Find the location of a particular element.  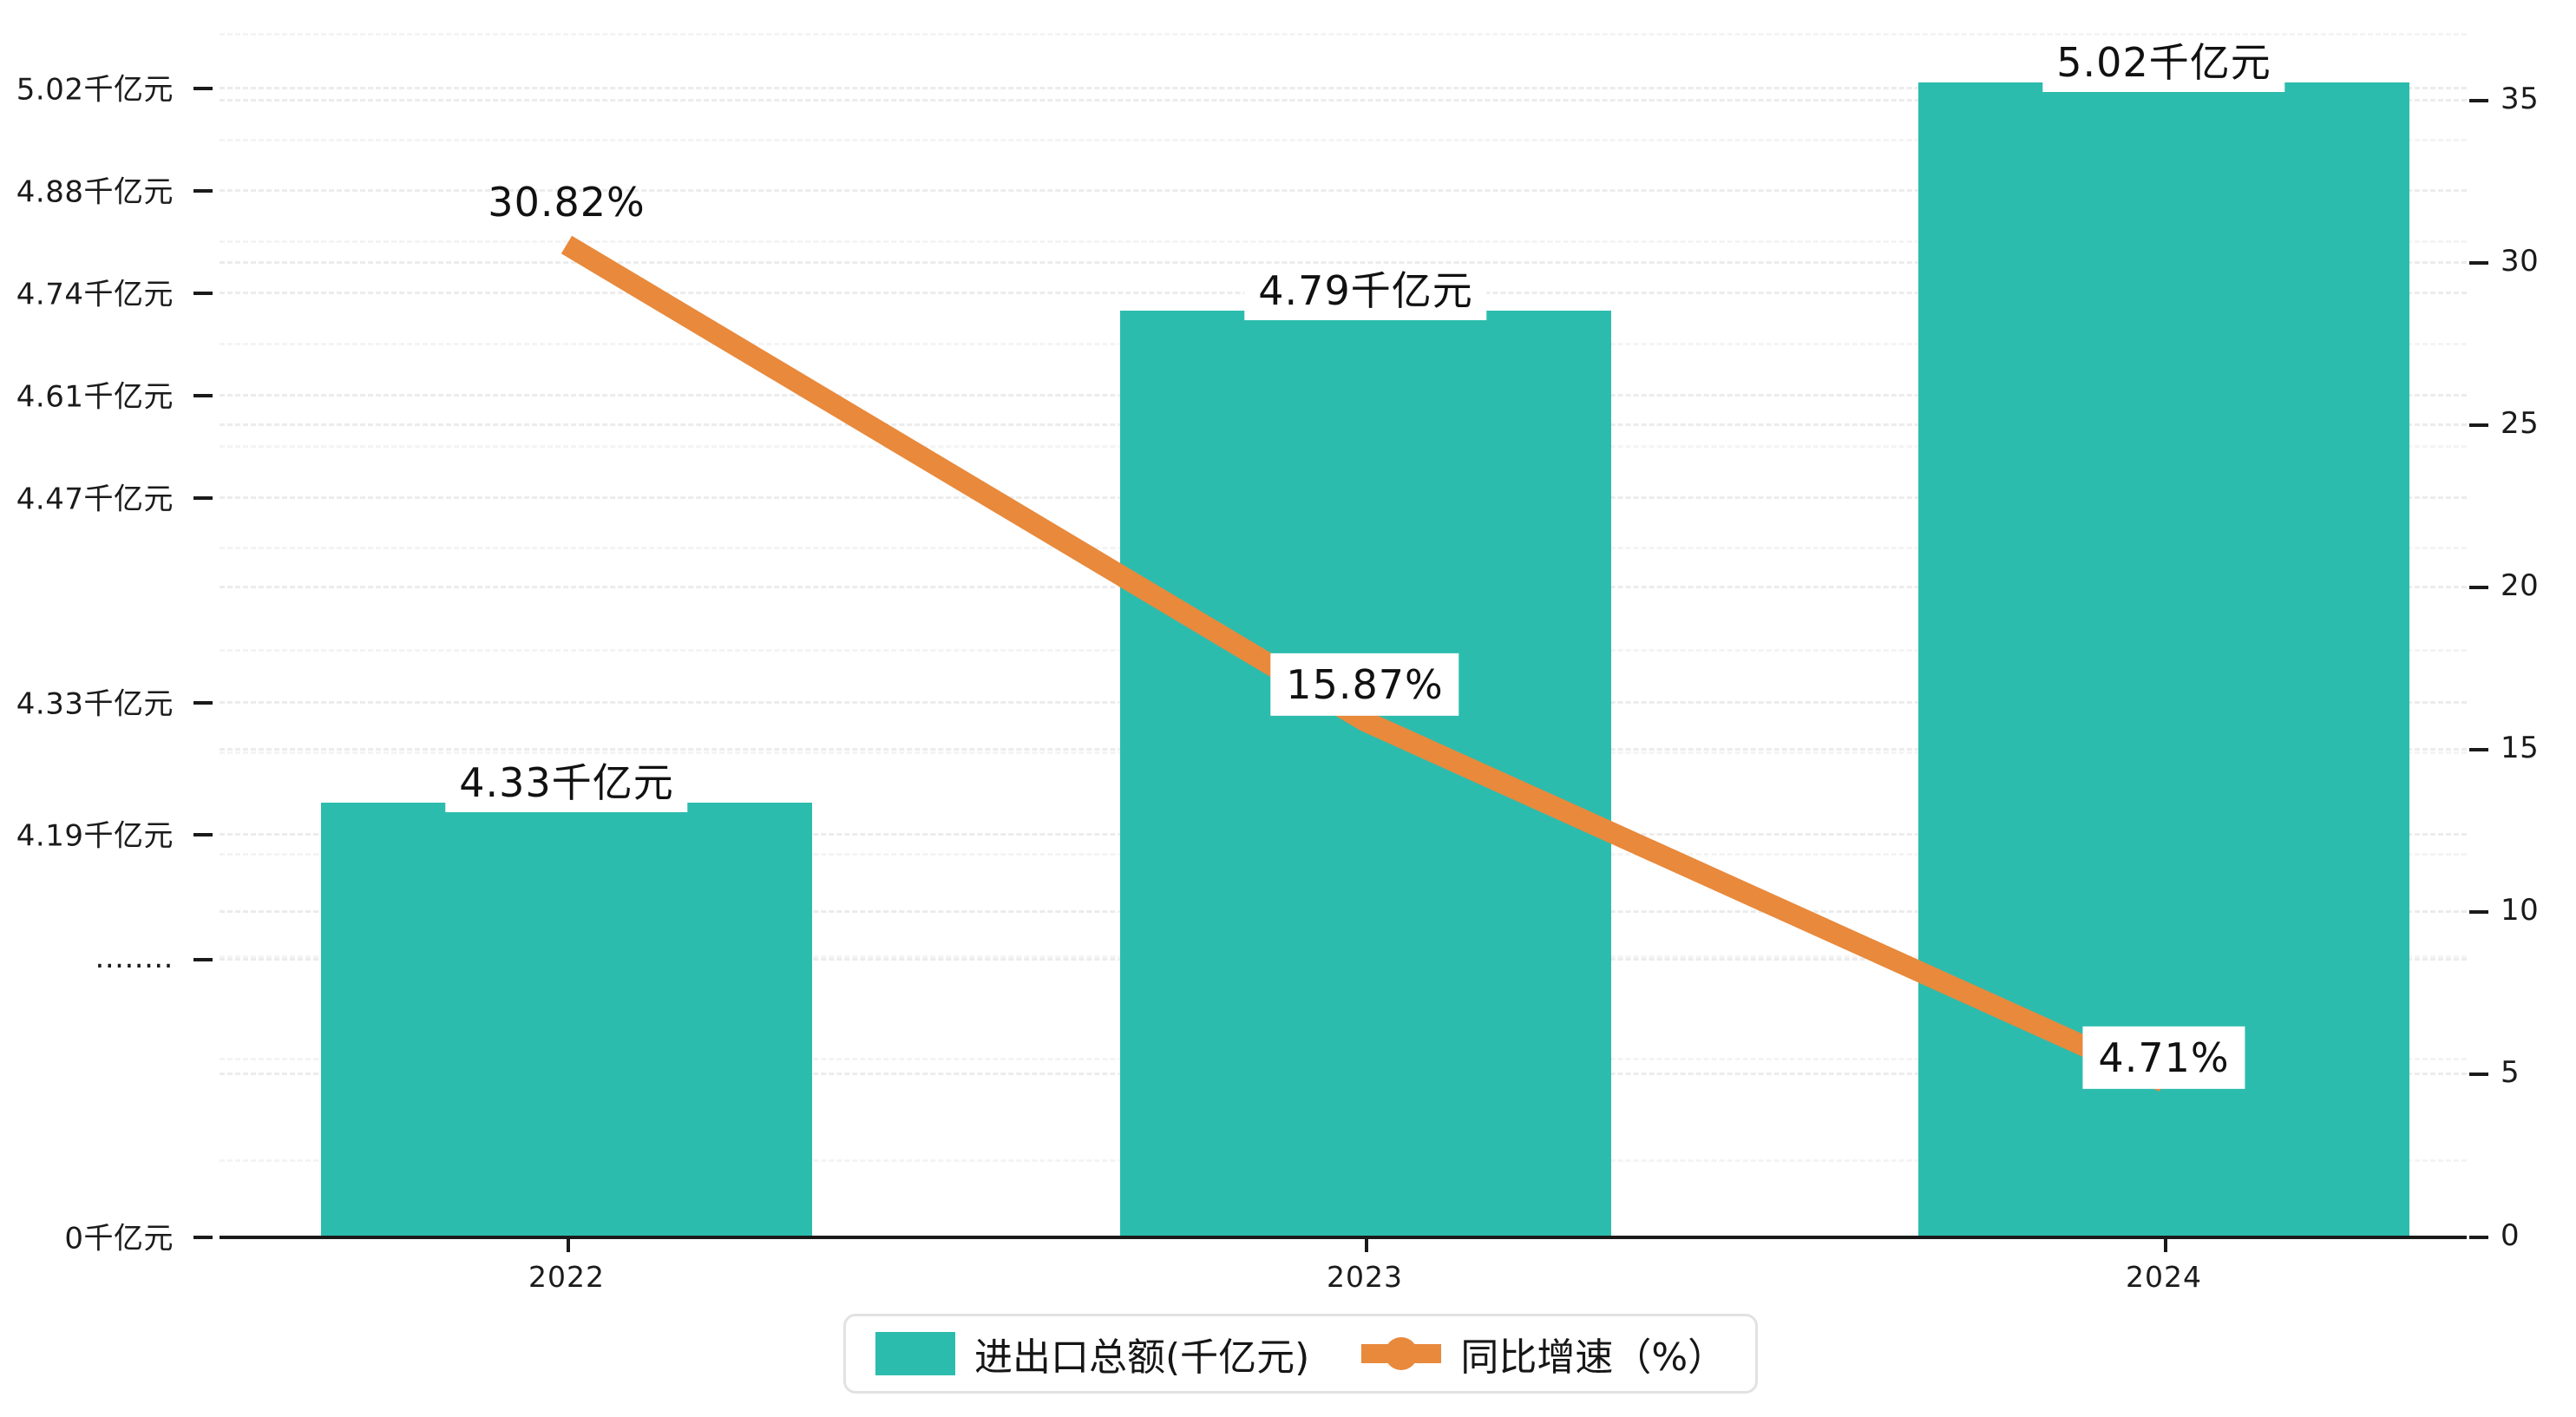

y-axis-label-left: 4.61千亿元 is located at coordinates (95, 397).